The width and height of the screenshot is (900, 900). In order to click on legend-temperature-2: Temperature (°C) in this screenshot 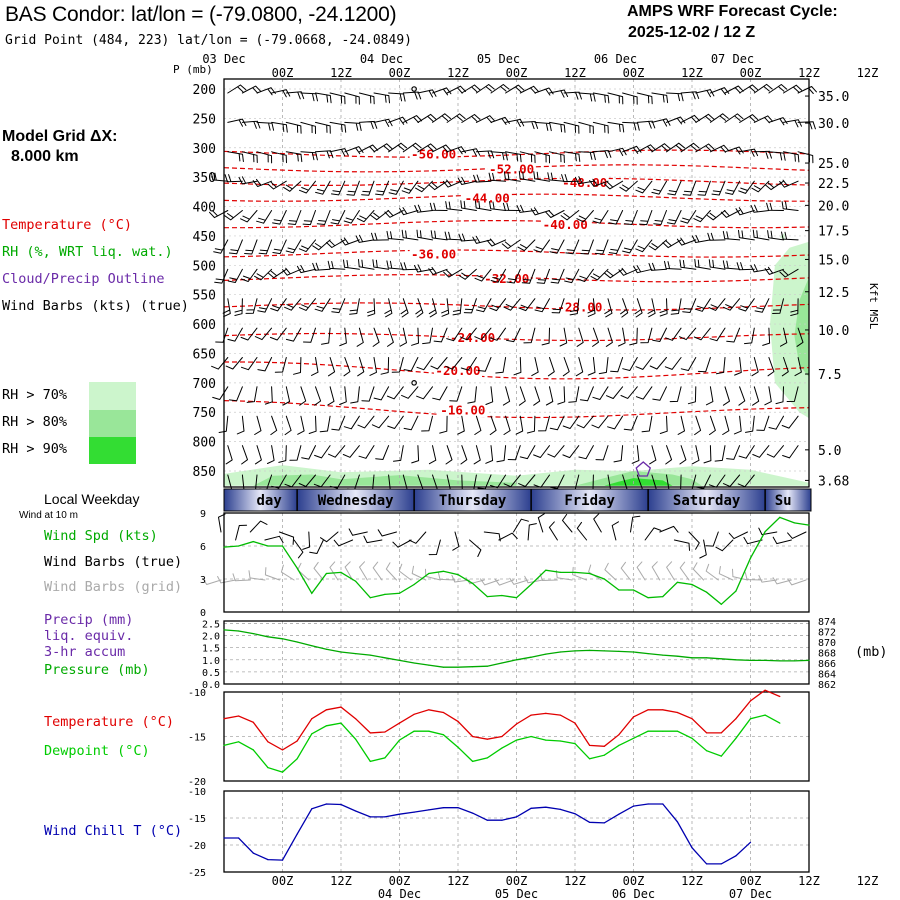, I will do `click(109, 722)`.